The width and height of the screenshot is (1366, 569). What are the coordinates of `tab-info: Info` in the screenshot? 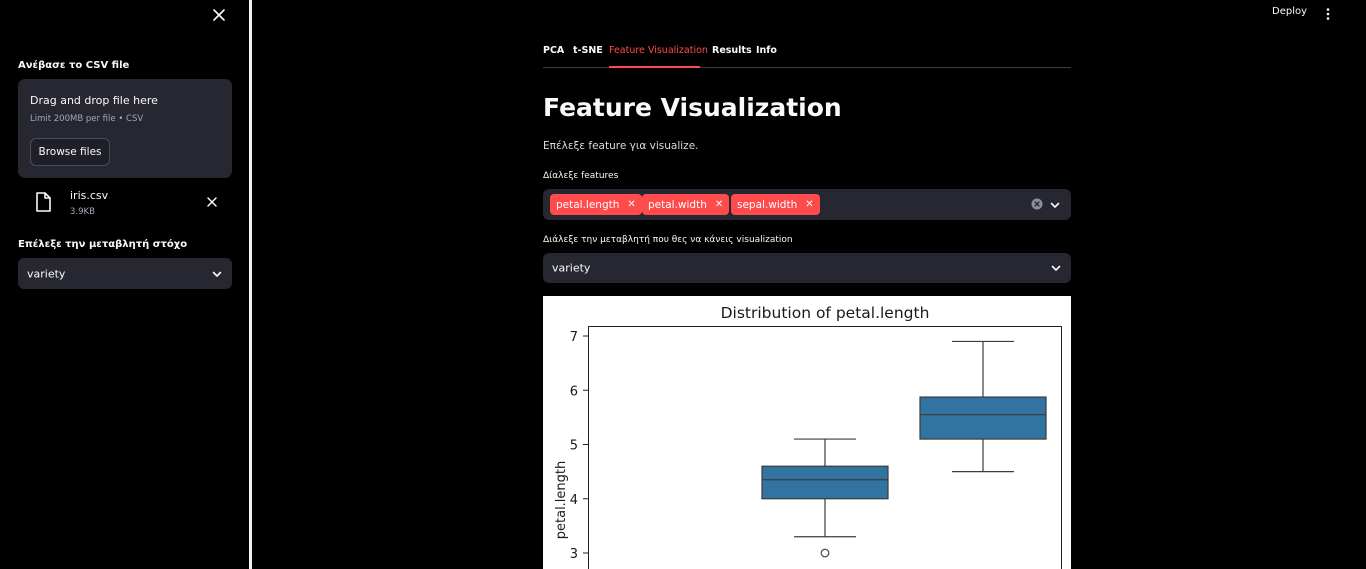 It's located at (766, 50).